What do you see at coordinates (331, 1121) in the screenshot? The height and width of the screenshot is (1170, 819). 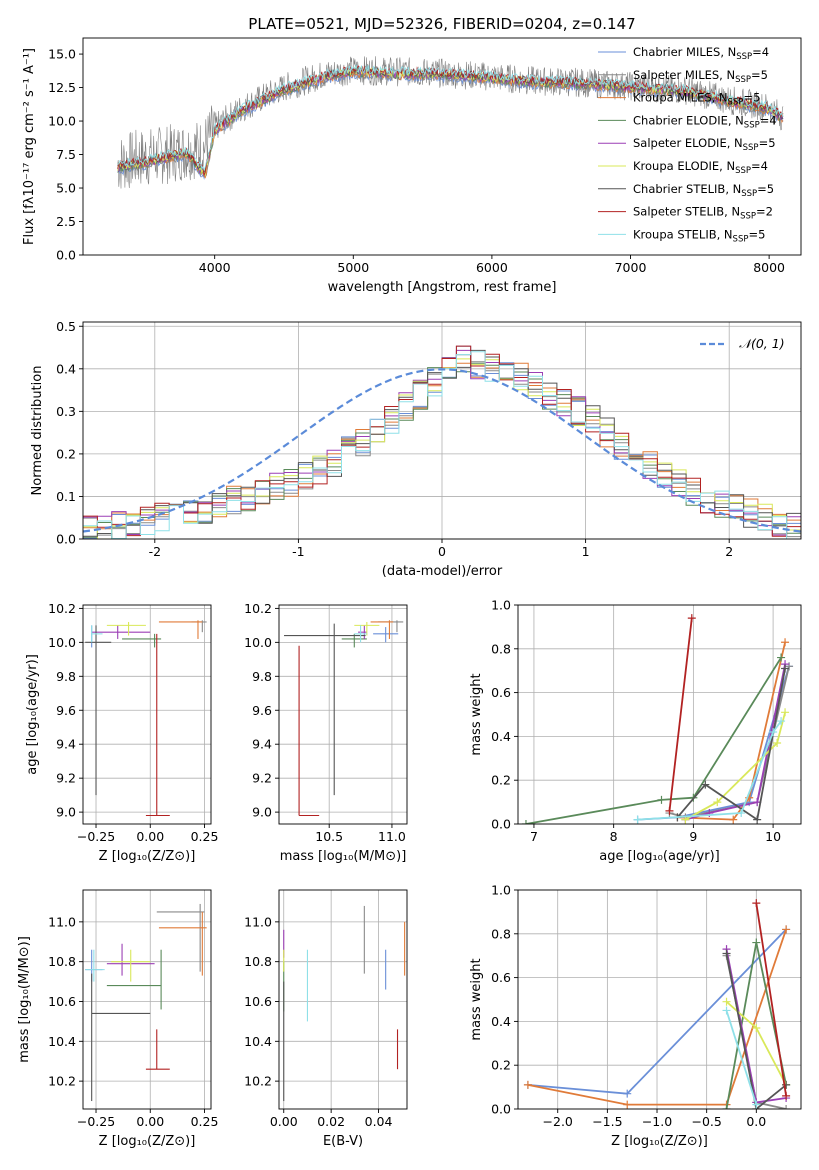 I see `x-tick-label: 0.02` at bounding box center [331, 1121].